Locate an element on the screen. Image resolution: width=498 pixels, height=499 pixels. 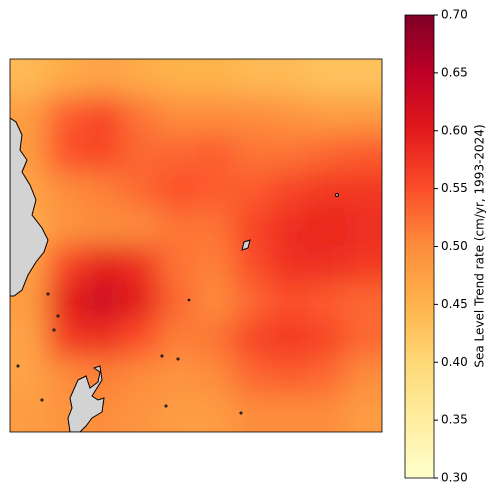
colorbar-tick-label: 0.70 is located at coordinates (454, 15).